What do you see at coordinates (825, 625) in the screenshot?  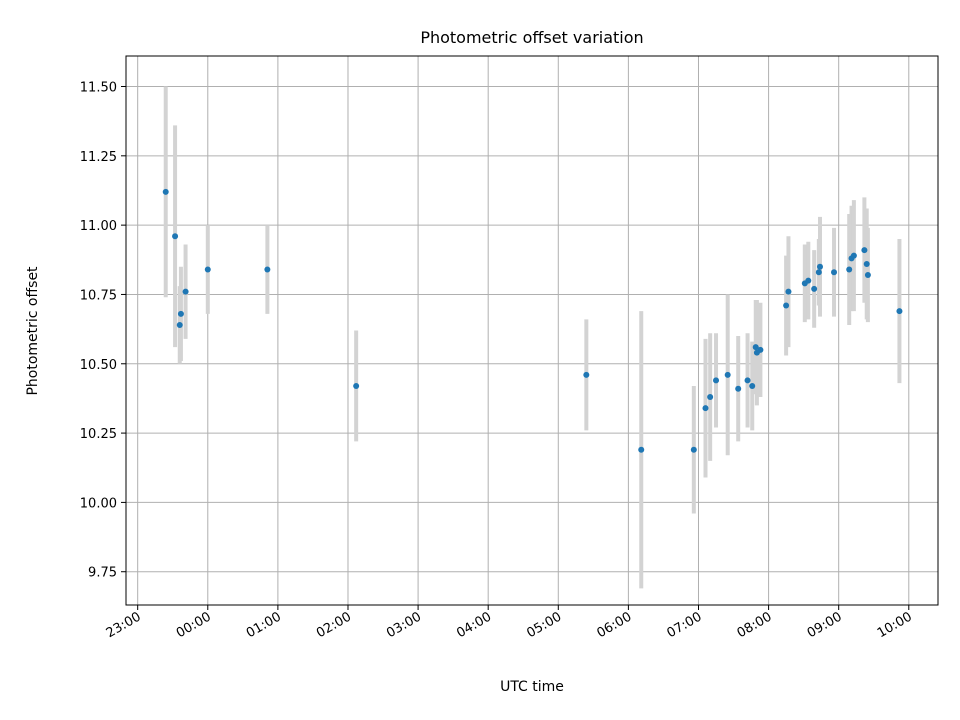 I see `x-tick-label: 09:00` at bounding box center [825, 625].